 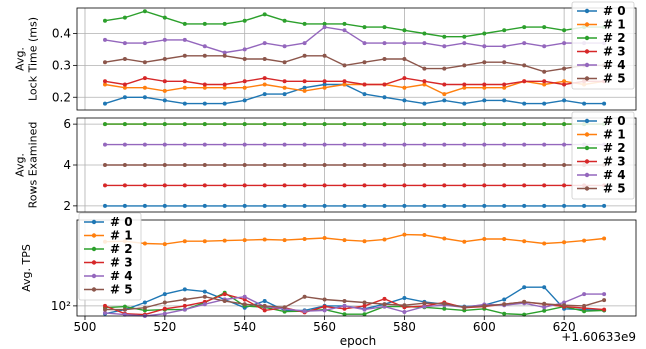 What do you see at coordinates (61, 65) in the screenshot?
I see `y-tick-label: 0.3` at bounding box center [61, 65].